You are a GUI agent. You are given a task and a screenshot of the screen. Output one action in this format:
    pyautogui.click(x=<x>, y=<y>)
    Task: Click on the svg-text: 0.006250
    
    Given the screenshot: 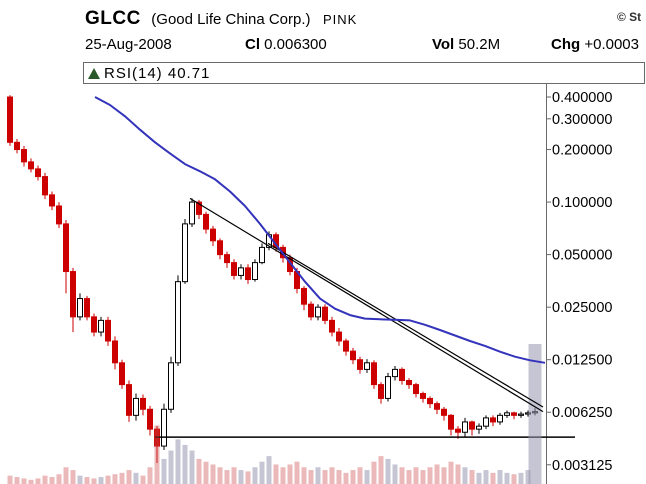 What is the action you would take?
    pyautogui.click(x=582, y=413)
    